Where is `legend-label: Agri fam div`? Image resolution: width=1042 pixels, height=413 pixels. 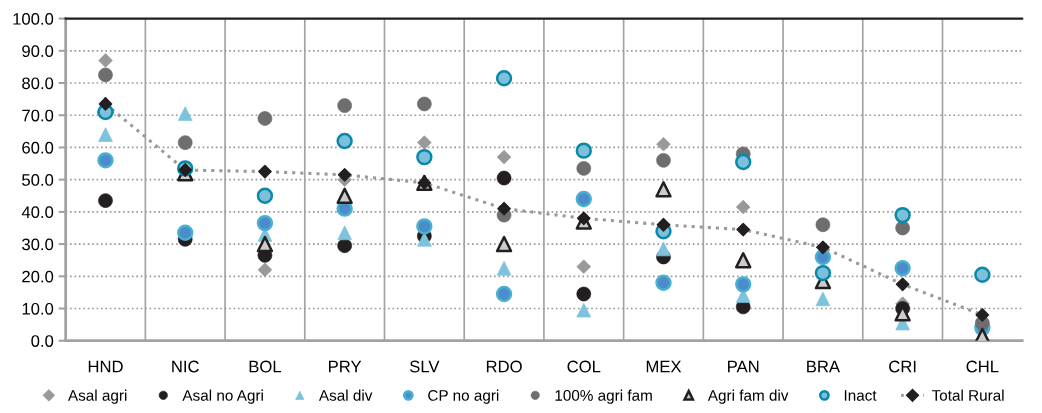
legend-label: Agri fam div is located at coordinates (748, 396).